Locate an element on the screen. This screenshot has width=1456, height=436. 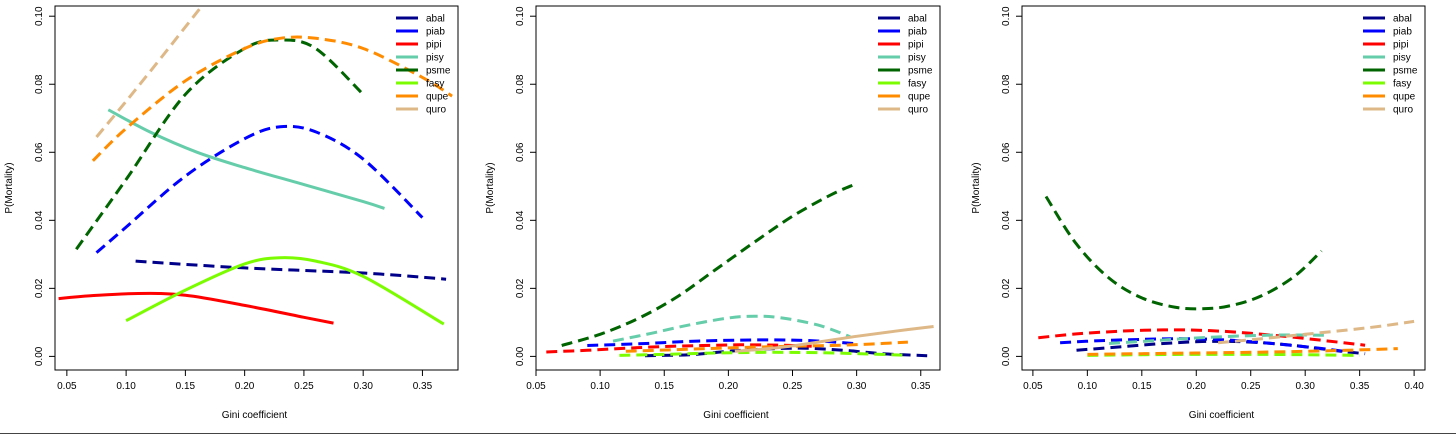
bottom-divider is located at coordinates (728, 433).